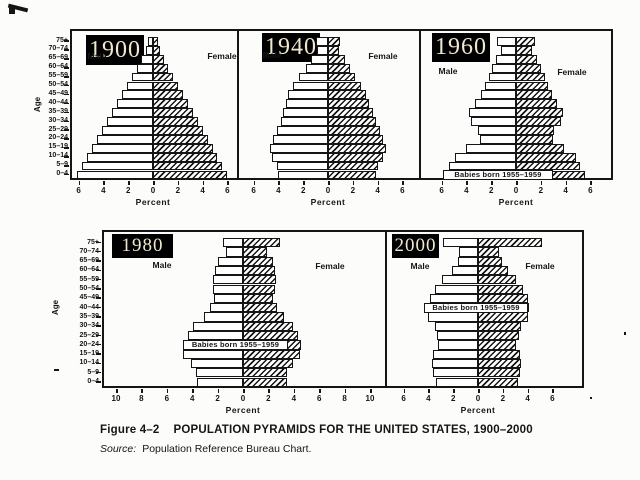 This screenshot has height=480, width=640. I want to click on bar-male-1940-45–49, so click(308, 95).